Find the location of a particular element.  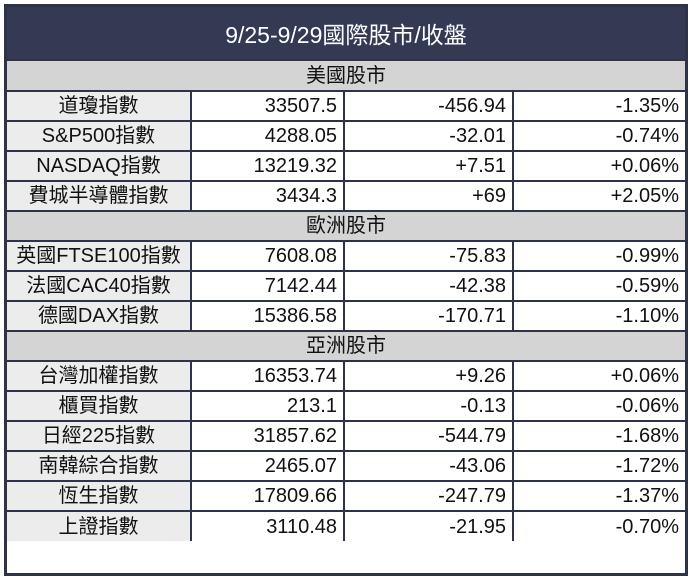

change-value: -170.71 is located at coordinates (428, 316).